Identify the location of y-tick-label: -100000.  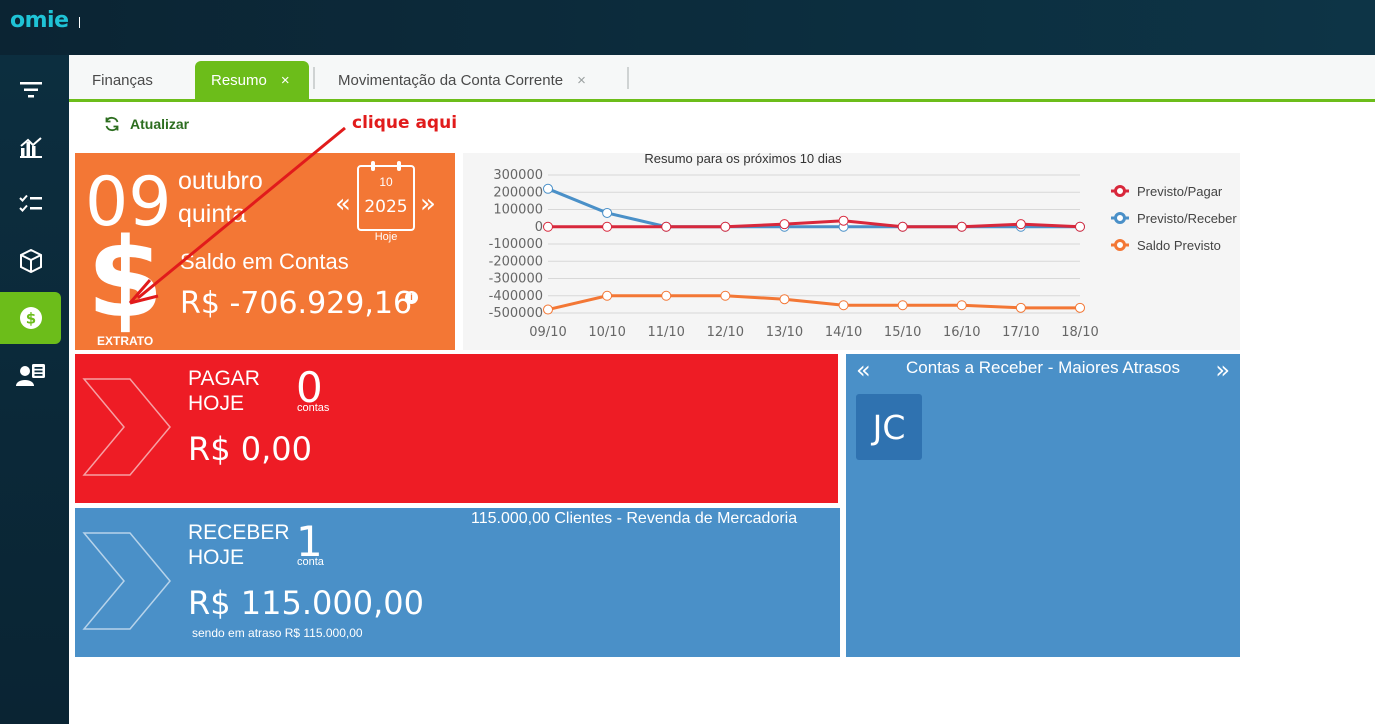
(516, 244).